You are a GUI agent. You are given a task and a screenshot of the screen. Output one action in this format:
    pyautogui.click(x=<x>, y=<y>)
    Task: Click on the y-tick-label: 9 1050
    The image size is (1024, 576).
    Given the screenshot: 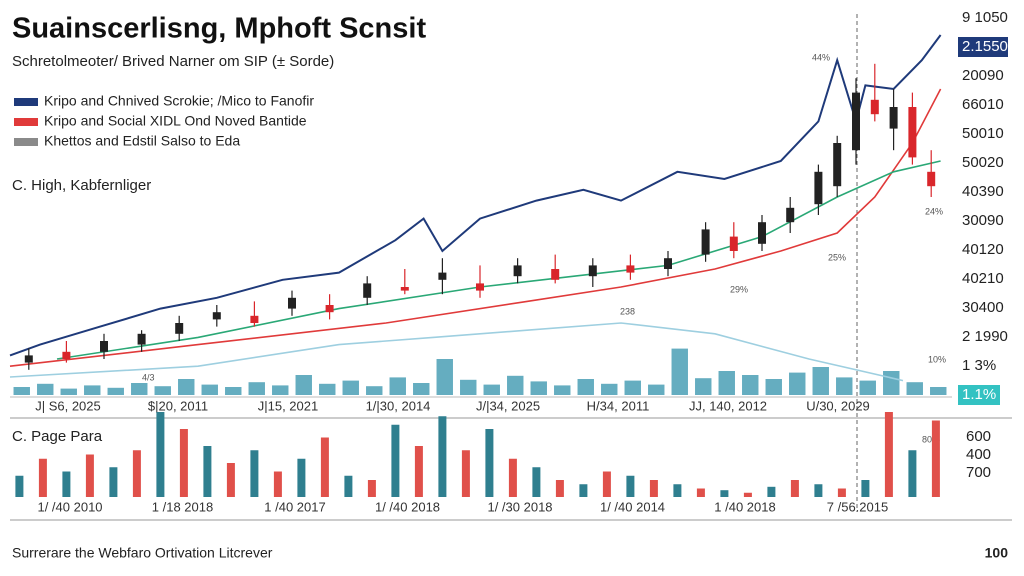 What is the action you would take?
    pyautogui.click(x=985, y=17)
    